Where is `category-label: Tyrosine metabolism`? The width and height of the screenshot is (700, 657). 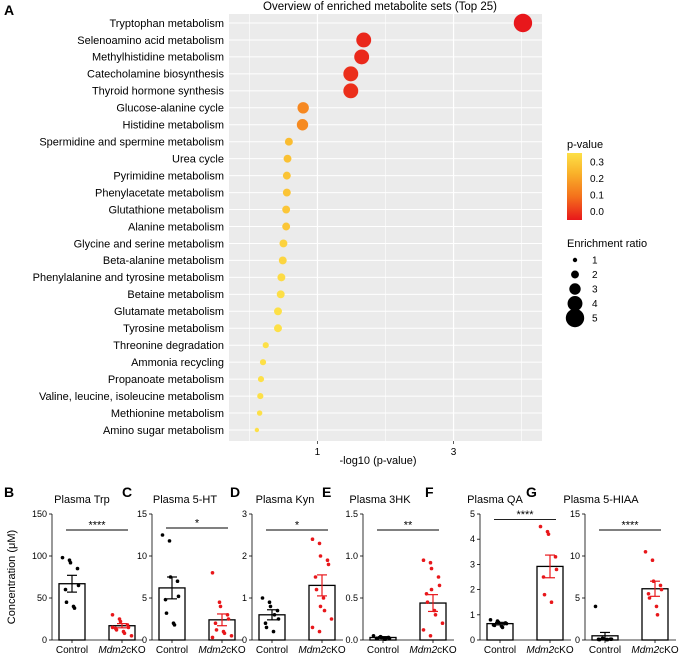
category-label: Tyrosine metabolism is located at coordinates (173, 329).